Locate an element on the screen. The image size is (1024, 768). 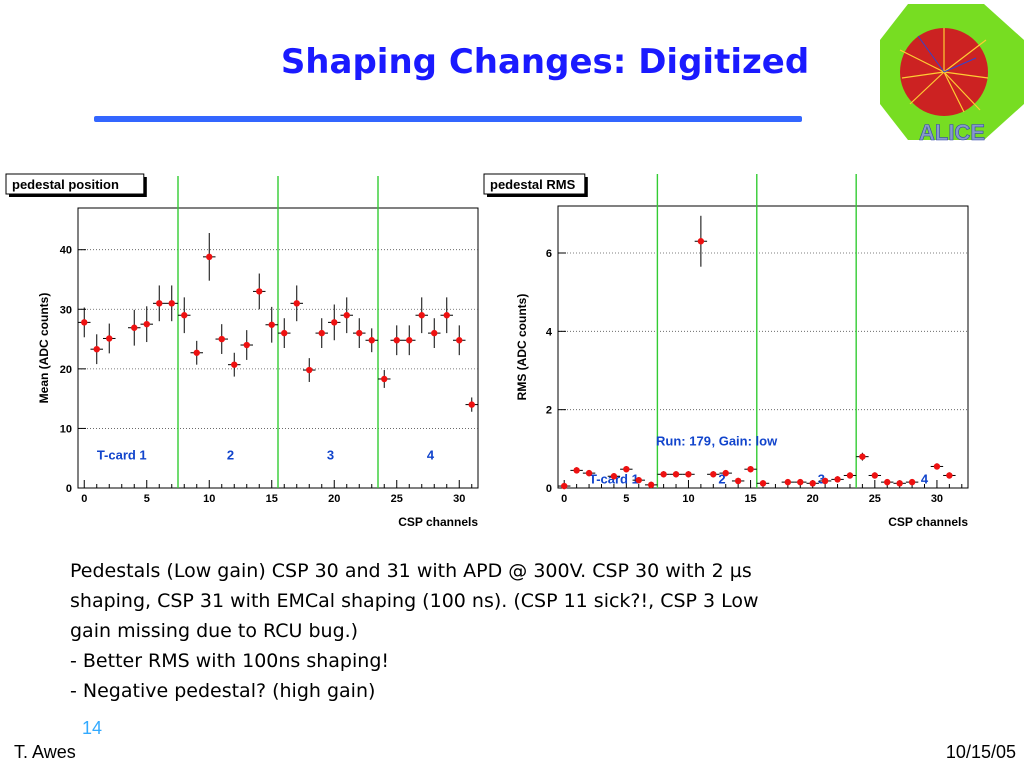
x-tick-label: 20 is located at coordinates (334, 499).